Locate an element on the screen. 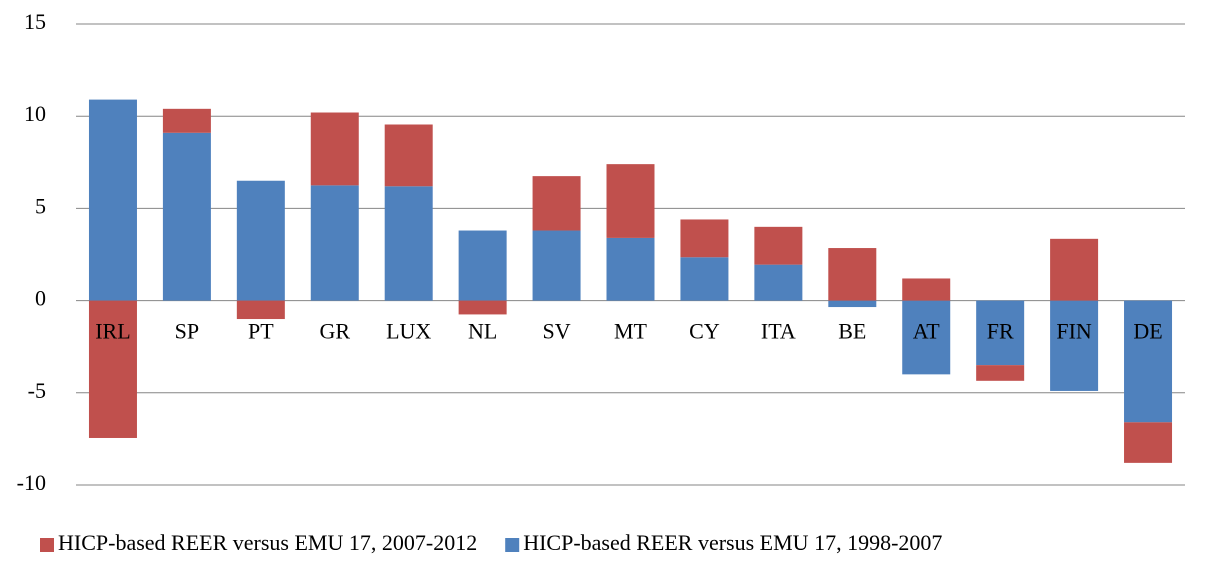 The width and height of the screenshot is (1205, 571). x-tick-label: MT is located at coordinates (631, 331).